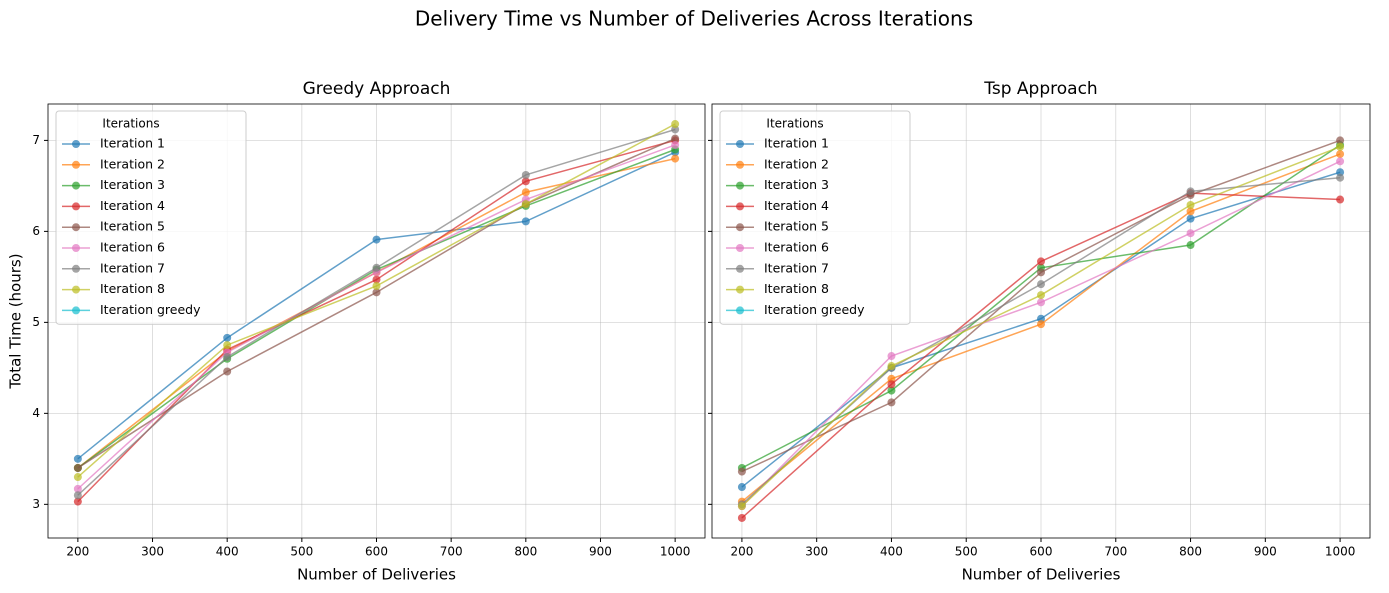 This screenshot has height=593, width=1389. What do you see at coordinates (1041, 552) in the screenshot?
I see `x-tick-label: 600` at bounding box center [1041, 552].